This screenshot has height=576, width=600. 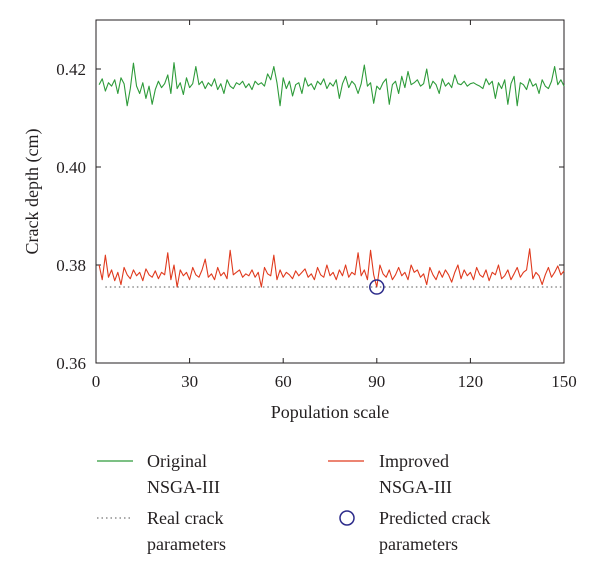 What do you see at coordinates (347, 518) in the screenshot?
I see `legend-swatch-predicted` at bounding box center [347, 518].